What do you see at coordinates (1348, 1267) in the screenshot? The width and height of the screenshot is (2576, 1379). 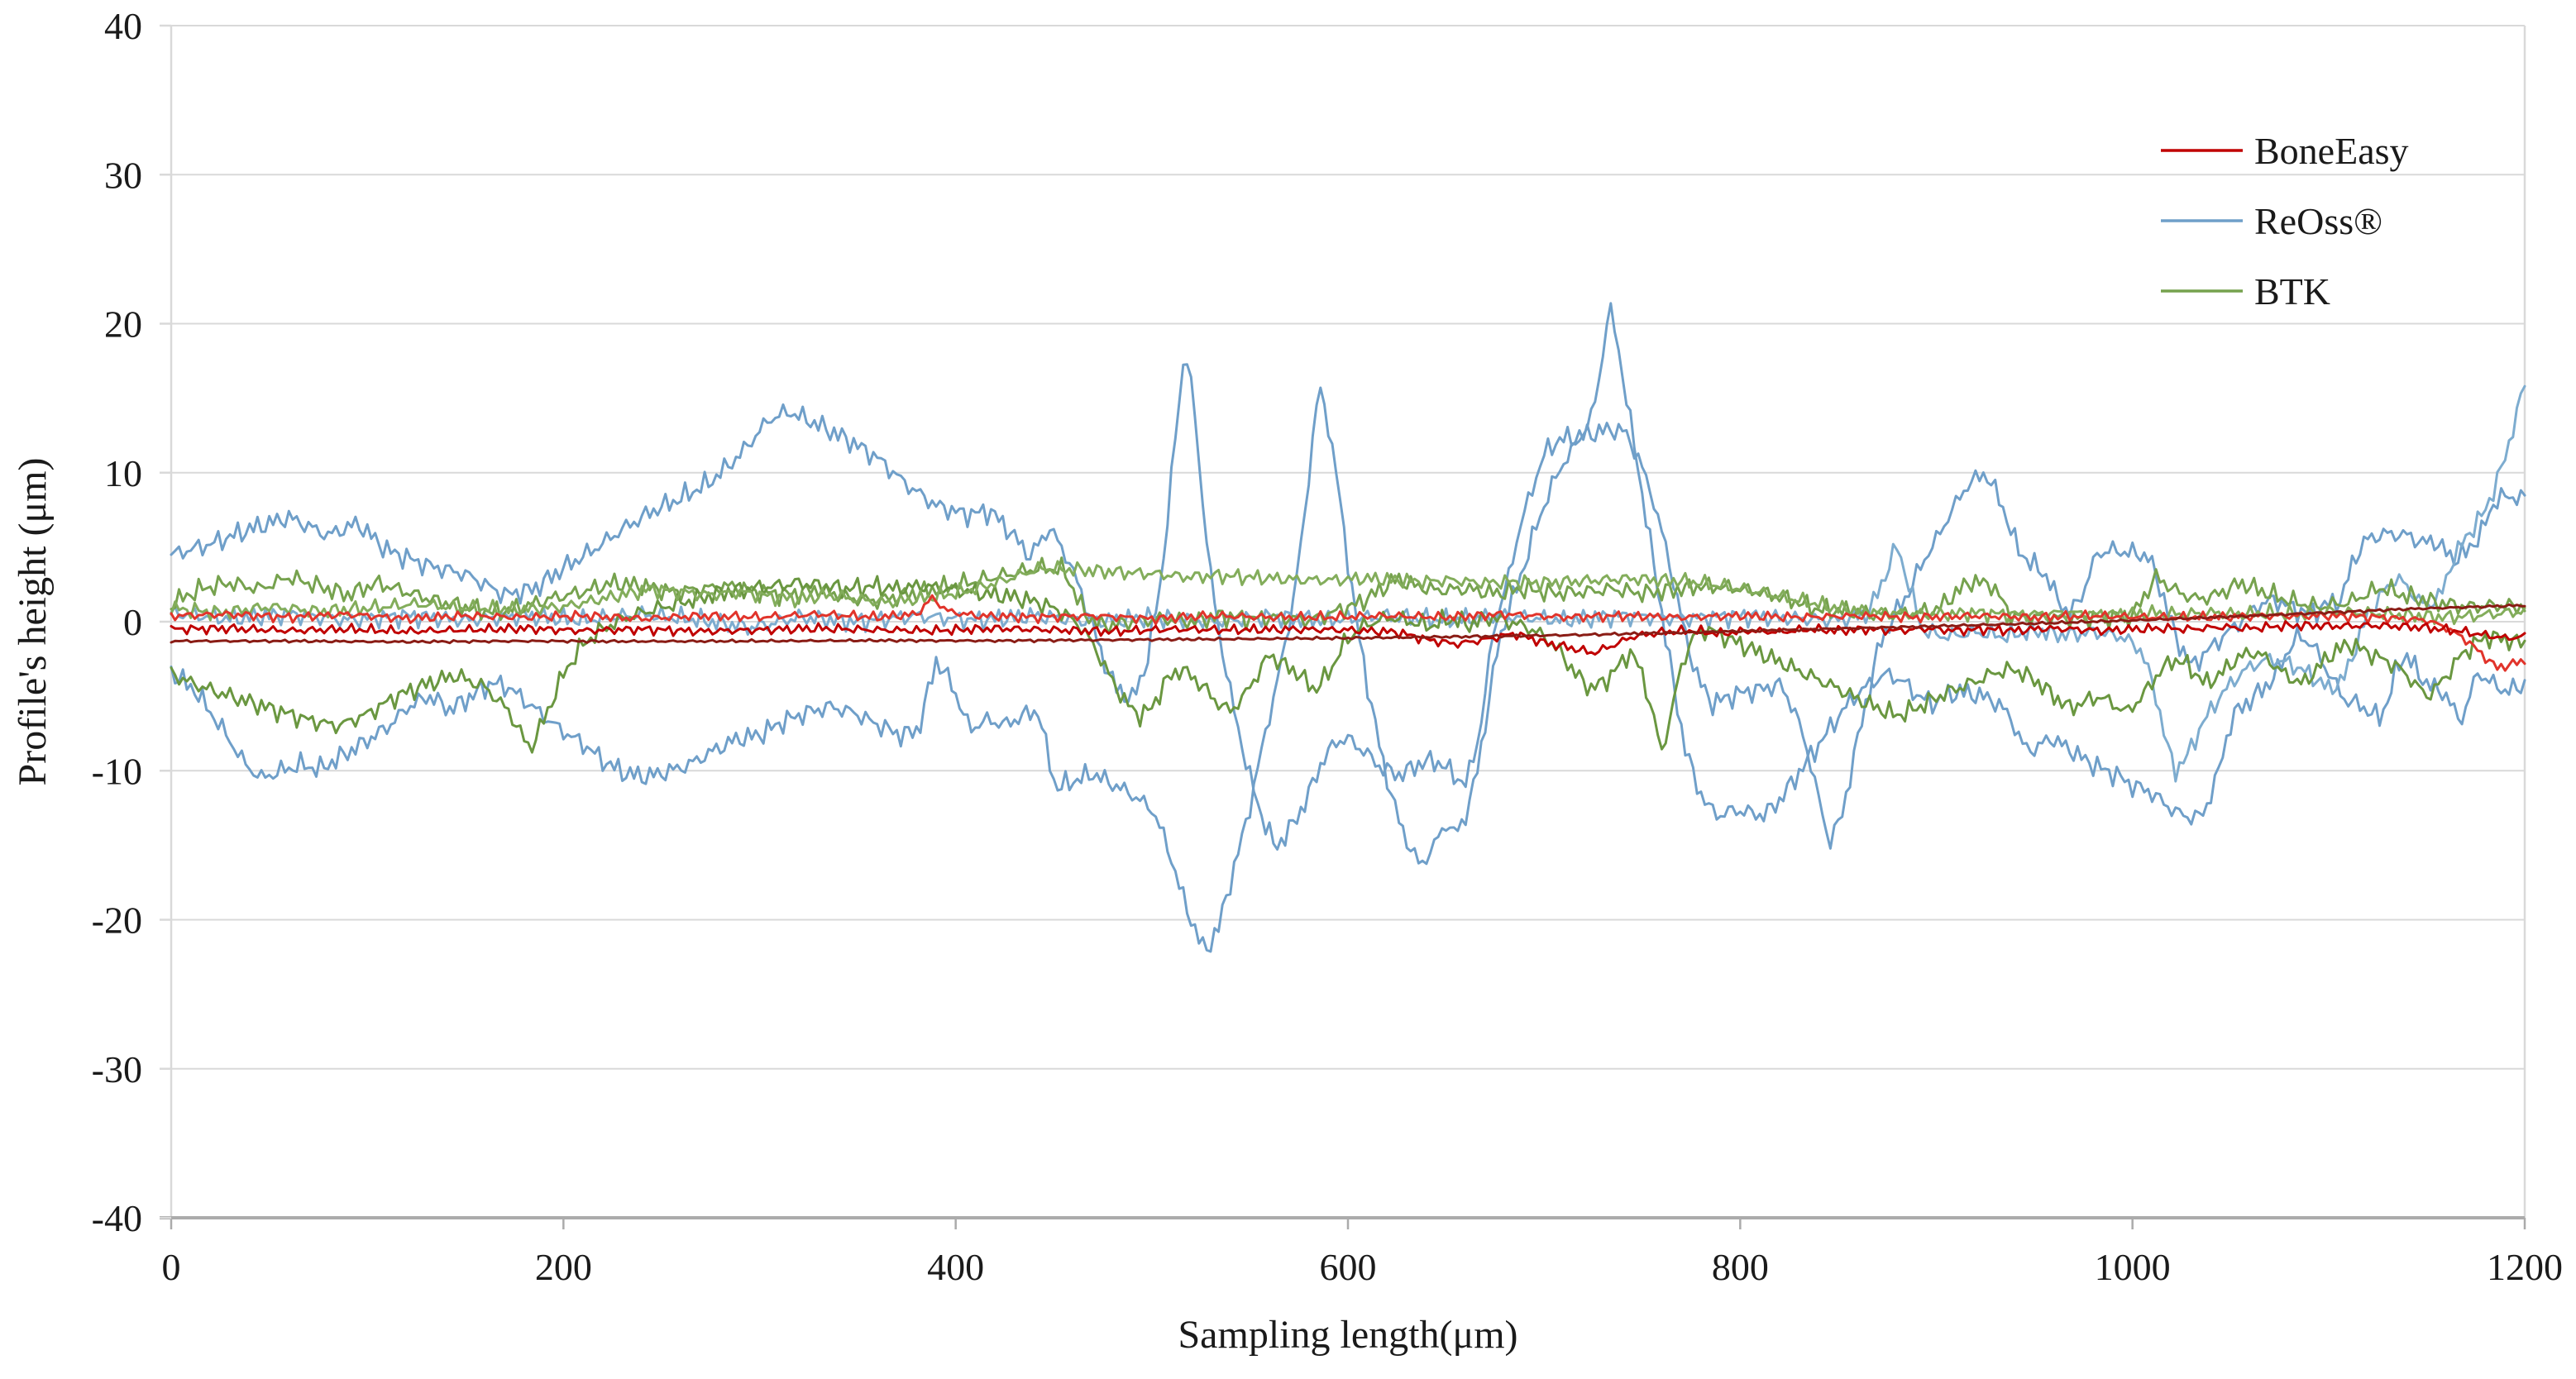 I see `x-tick-label-600: 600` at bounding box center [1348, 1267].